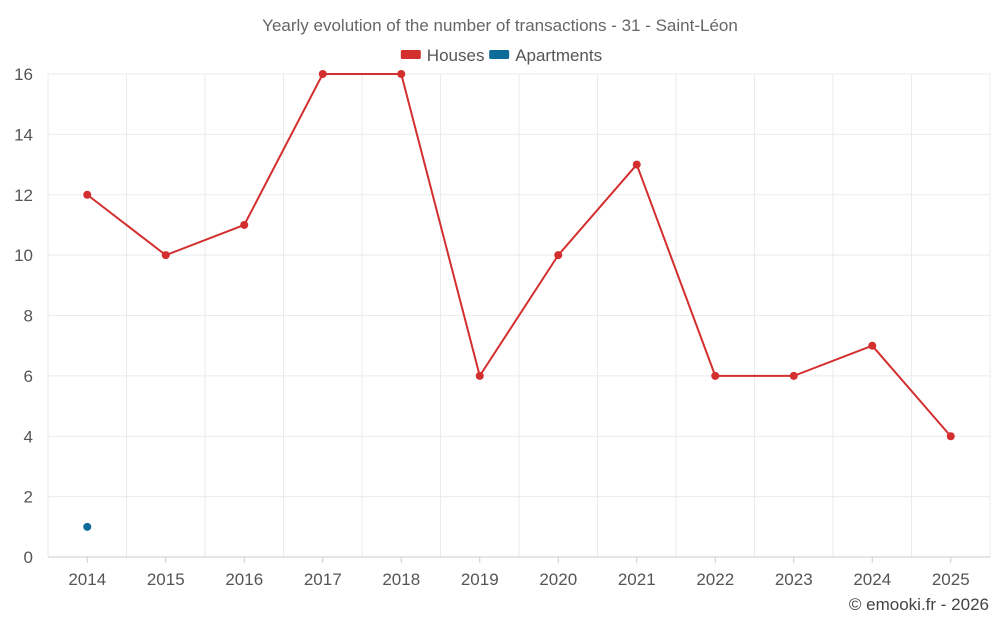 The width and height of the screenshot is (1000, 625). What do you see at coordinates (410, 54) in the screenshot?
I see `legend-swatch-houses` at bounding box center [410, 54].